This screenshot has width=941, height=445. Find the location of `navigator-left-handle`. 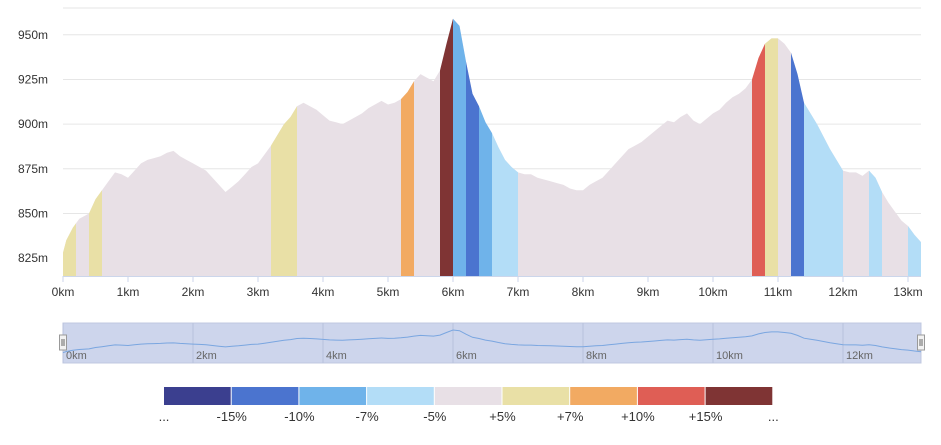

navigator-left-handle is located at coordinates (63, 342).